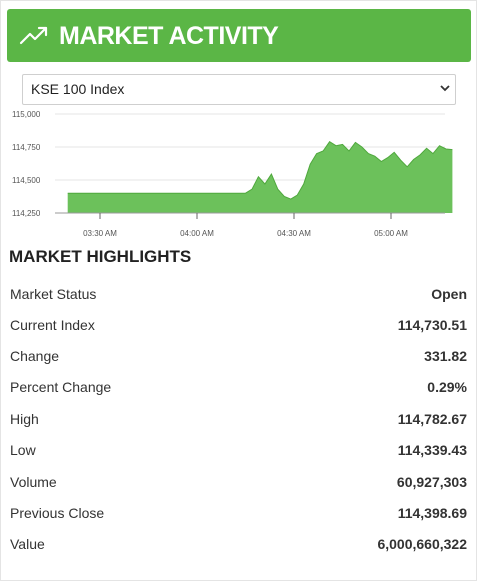 The image size is (477, 581). What do you see at coordinates (432, 513) in the screenshot?
I see `highlight-value: 114,398.69` at bounding box center [432, 513].